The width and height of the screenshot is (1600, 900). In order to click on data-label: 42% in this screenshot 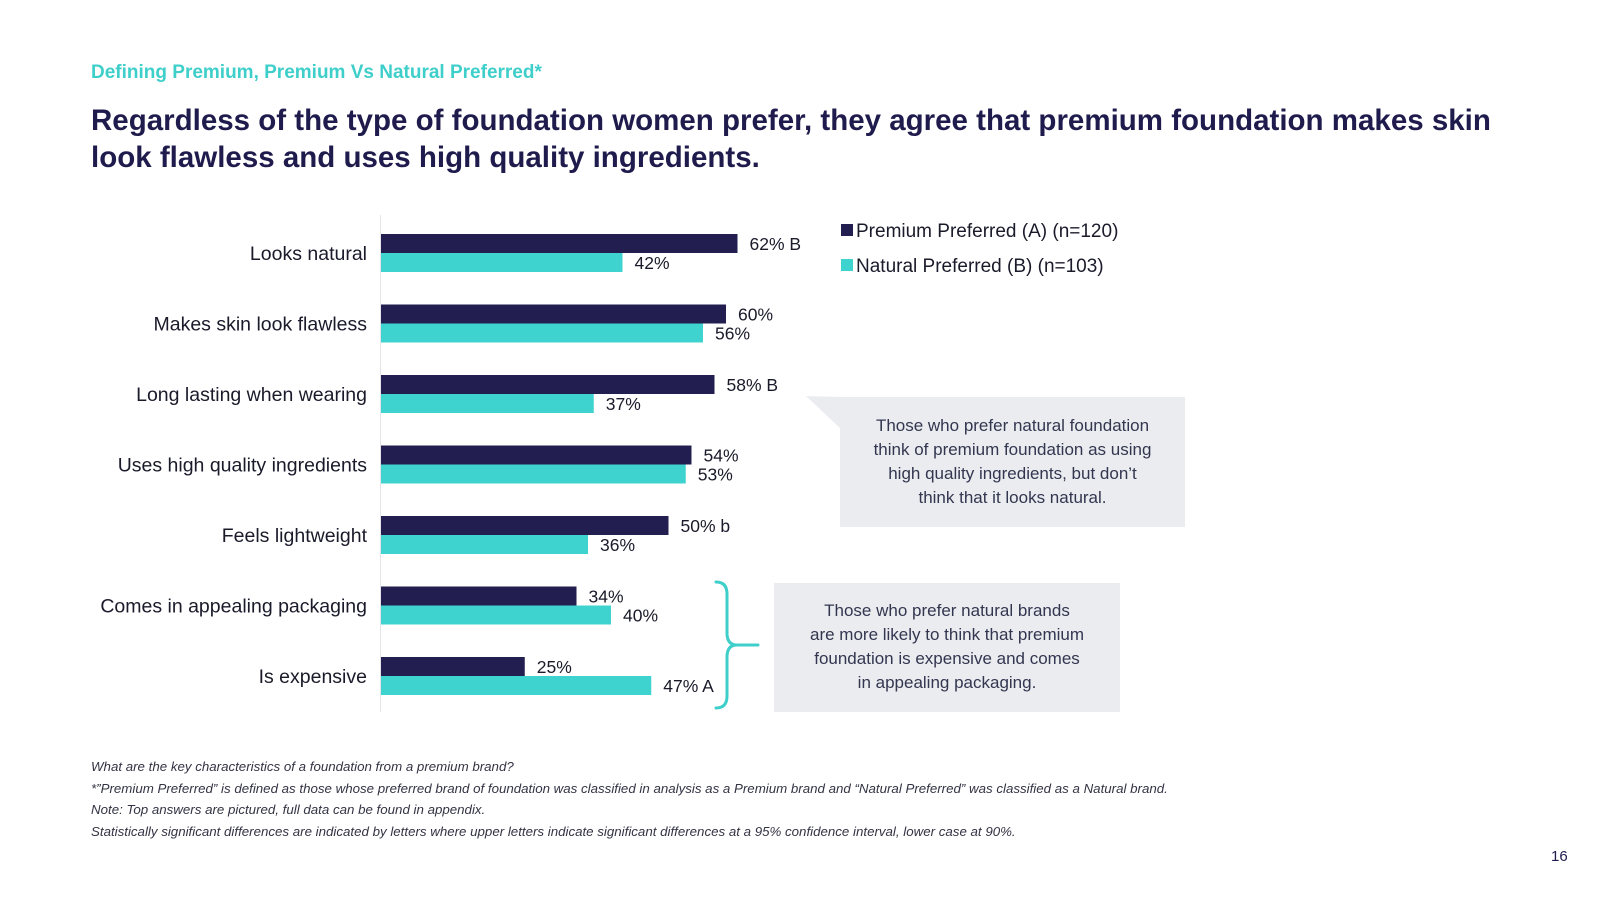, I will do `click(652, 263)`.